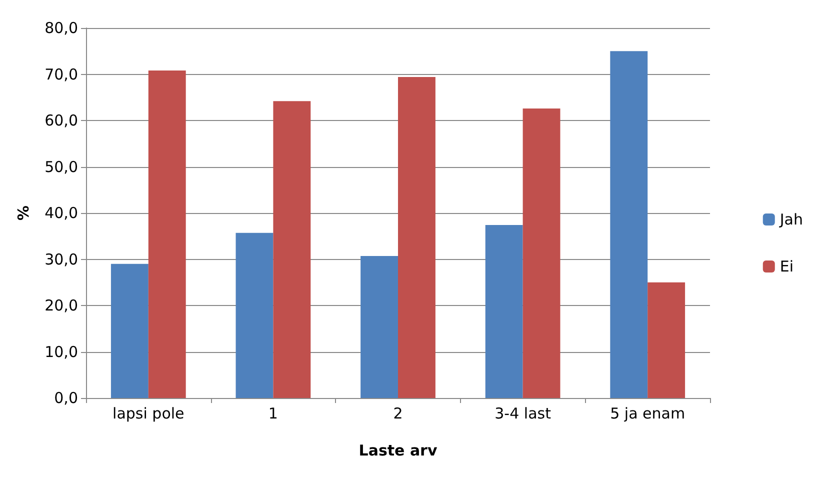 The image size is (828, 488). What do you see at coordinates (61, 305) in the screenshot?
I see `y-tick-label: 20,0` at bounding box center [61, 305].